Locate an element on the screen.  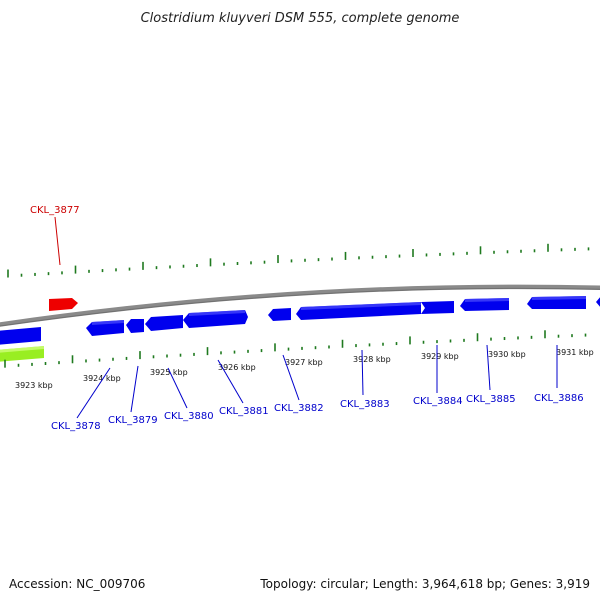
gene-label-ckl-3880: CKL_3880 is located at coordinates (189, 416).